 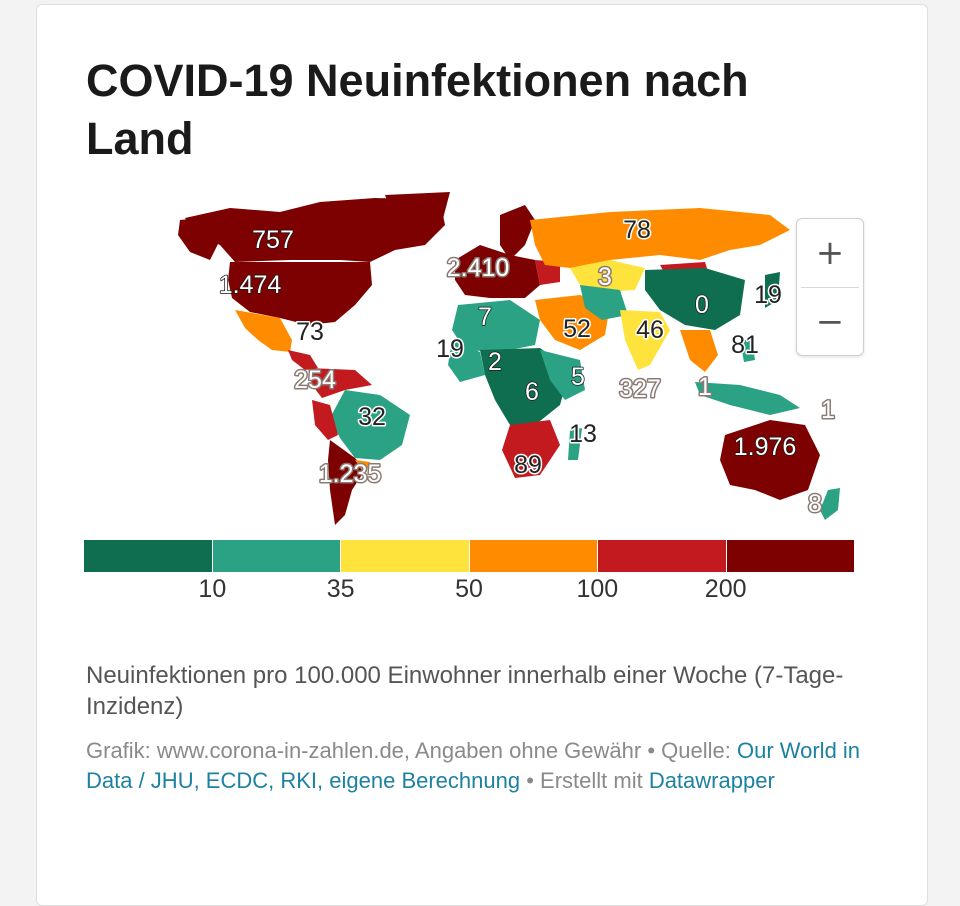 What do you see at coordinates (350, 474) in the screenshot?
I see `map-value-label: 1.235` at bounding box center [350, 474].